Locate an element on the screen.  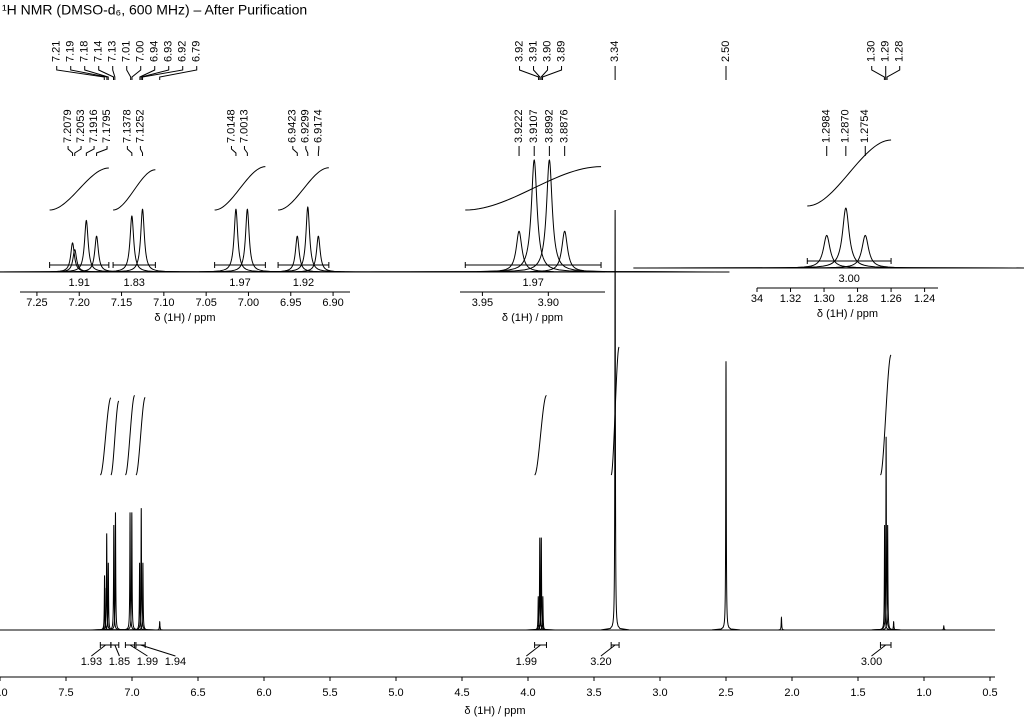
x-tick-label: 7.15 is located at coordinates (121, 303).